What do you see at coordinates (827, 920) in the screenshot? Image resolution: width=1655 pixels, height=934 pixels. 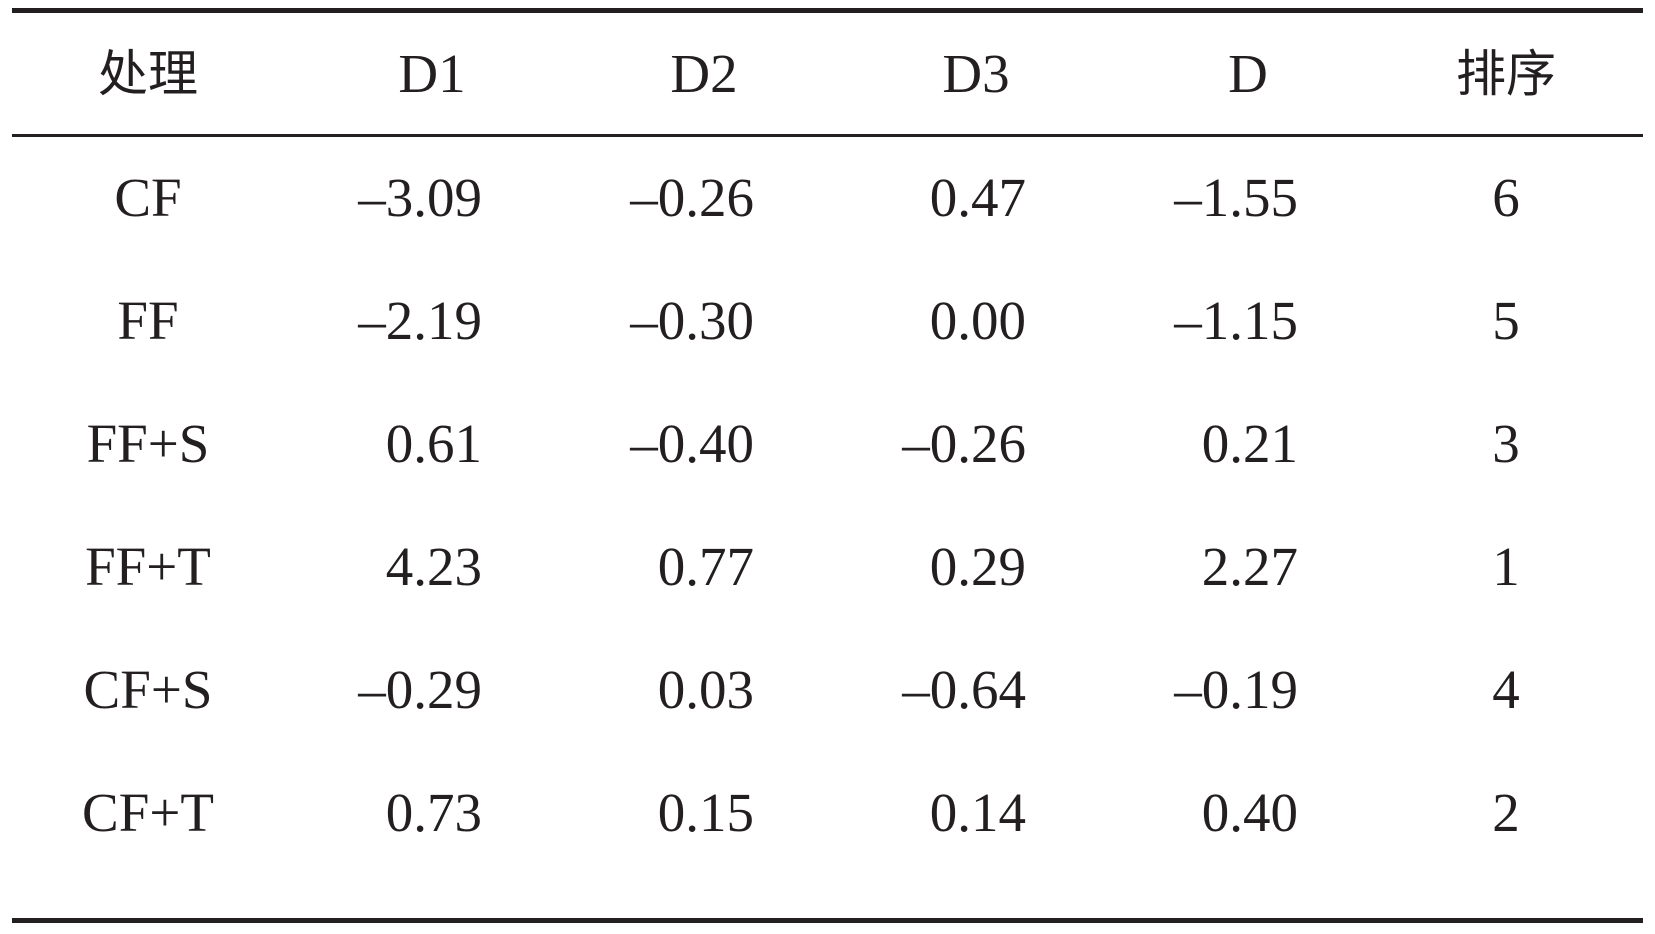 I see `bottom-rule` at bounding box center [827, 920].